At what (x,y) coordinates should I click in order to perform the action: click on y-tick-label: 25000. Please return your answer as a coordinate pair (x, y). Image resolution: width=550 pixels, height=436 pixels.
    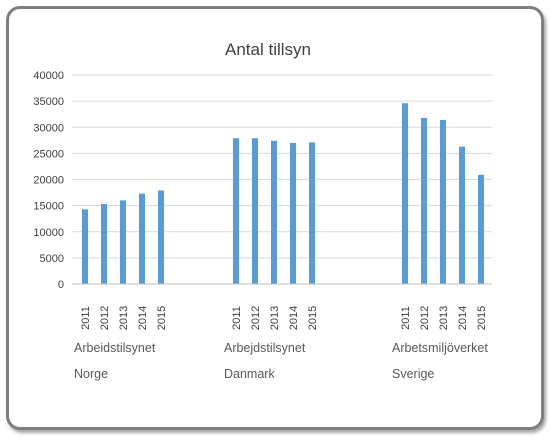
    Looking at the image, I should click on (48, 154).